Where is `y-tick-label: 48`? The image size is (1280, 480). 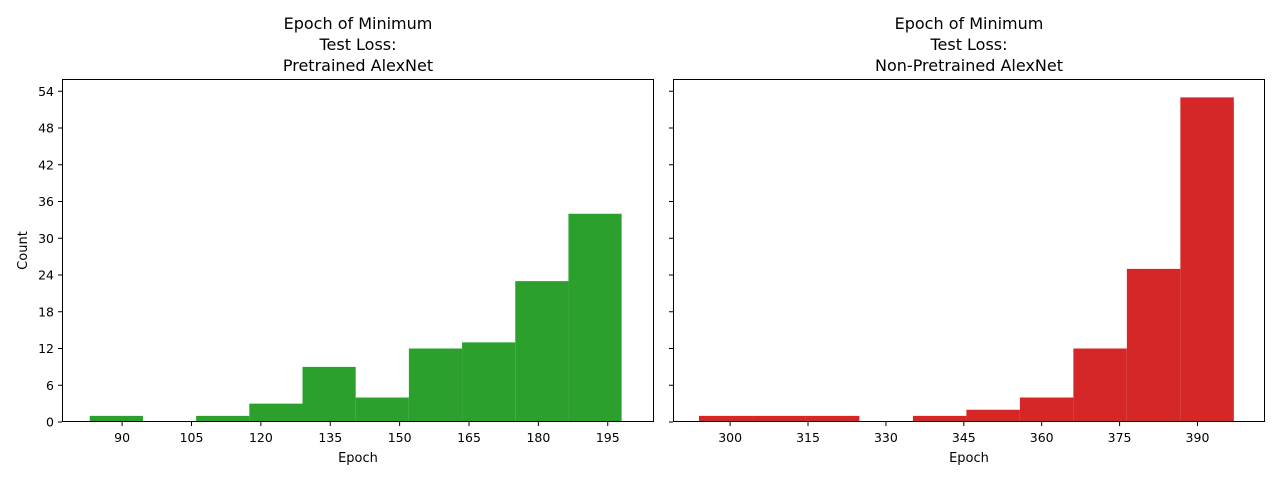 y-tick-label: 48 is located at coordinates (46, 128).